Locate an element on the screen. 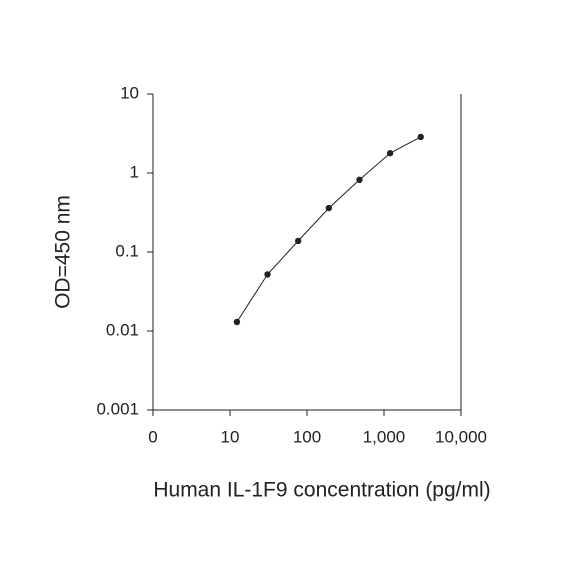 Image resolution: width=584 pixels, height=584 pixels. y-tick-label: 1 is located at coordinates (134, 171).